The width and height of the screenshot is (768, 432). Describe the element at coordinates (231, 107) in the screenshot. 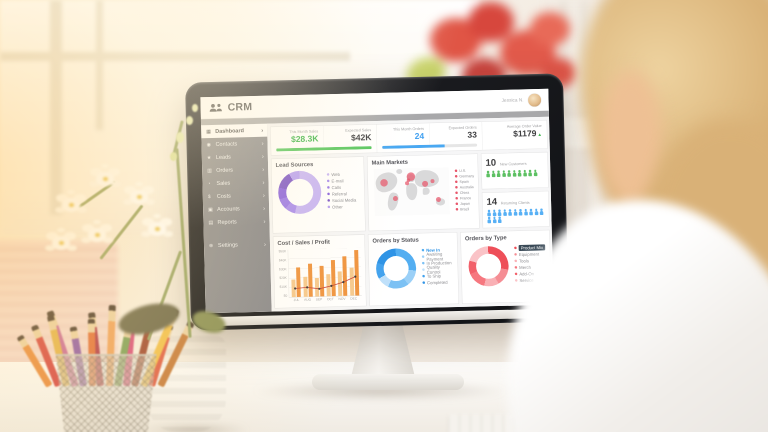

I see `app-logo: CRM` at that location.